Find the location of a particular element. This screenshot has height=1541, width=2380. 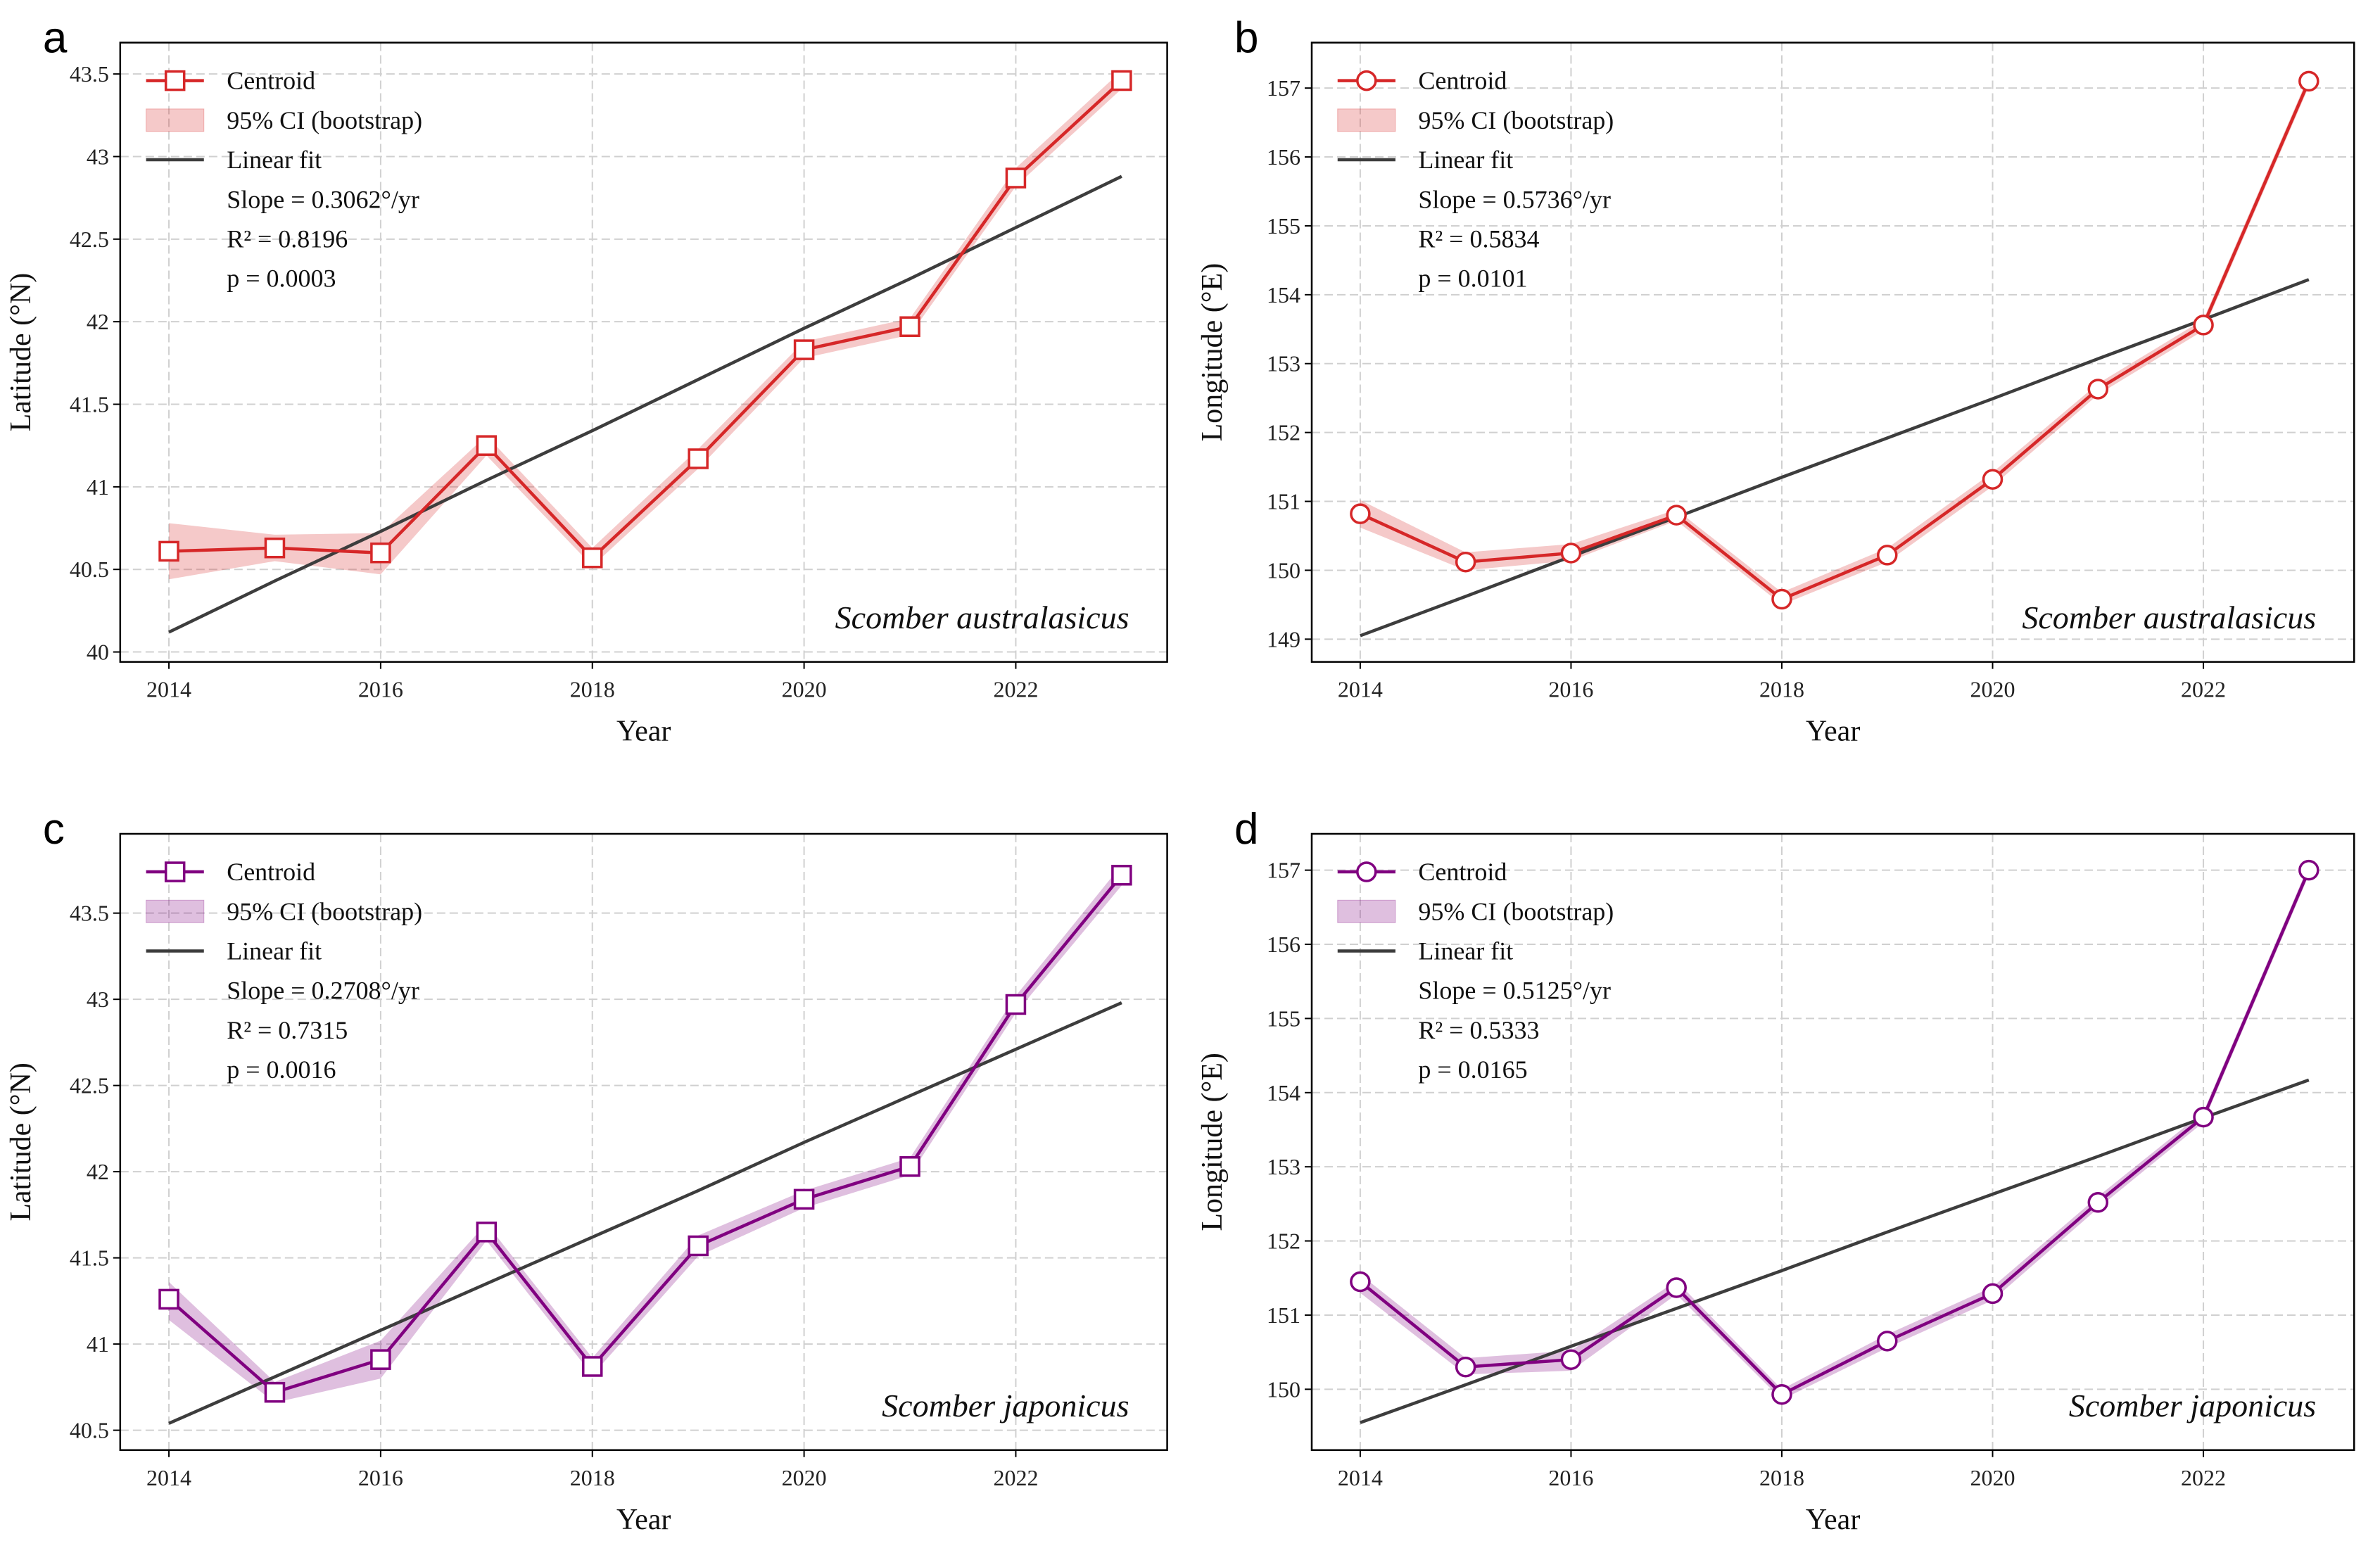

y-tick-label: 43 is located at coordinates (98, 999).